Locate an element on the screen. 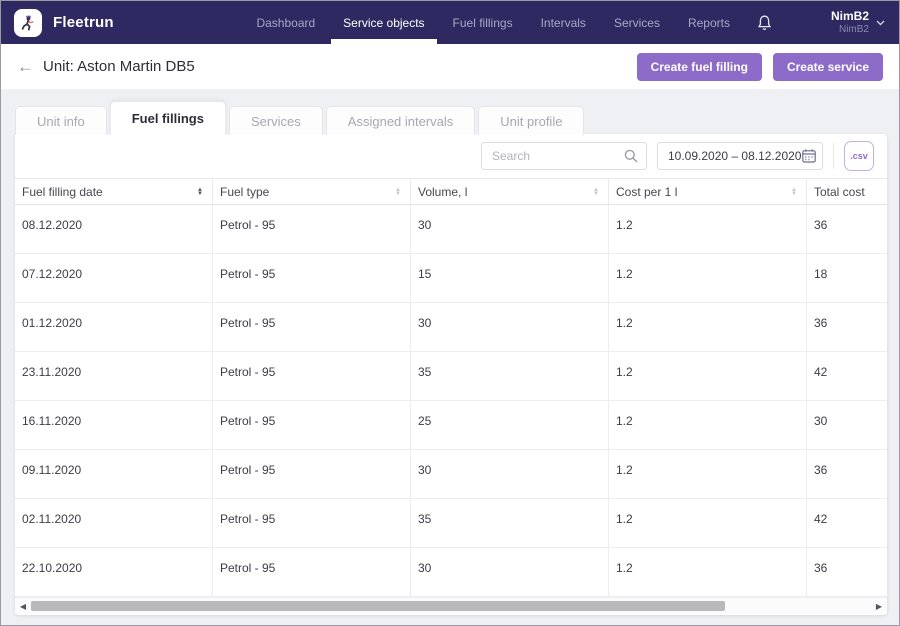 Image resolution: width=900 pixels, height=626 pixels. table-cell: 08.12.2020 is located at coordinates (114, 229).